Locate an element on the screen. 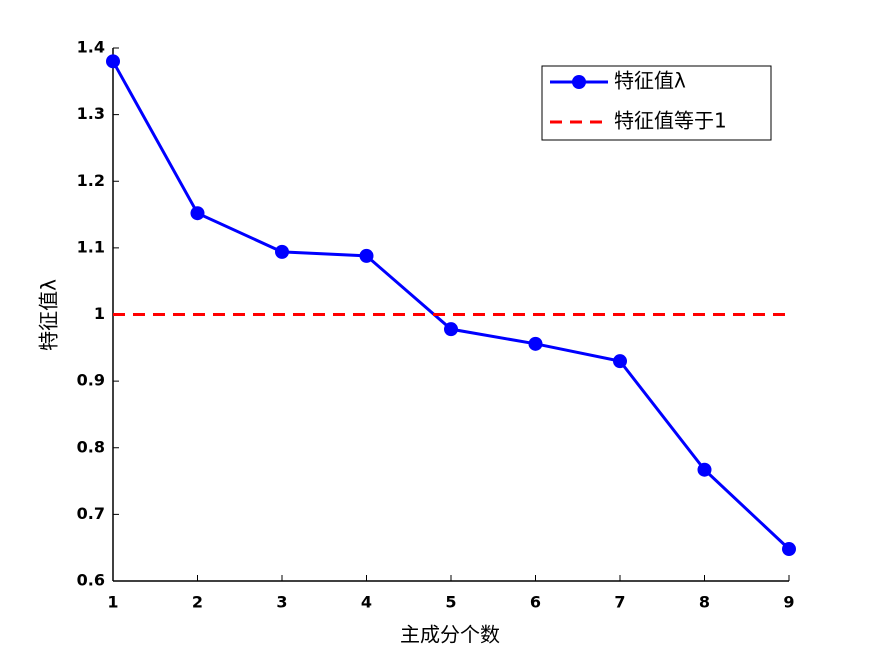  x-tick-label: 7 is located at coordinates (619, 602).